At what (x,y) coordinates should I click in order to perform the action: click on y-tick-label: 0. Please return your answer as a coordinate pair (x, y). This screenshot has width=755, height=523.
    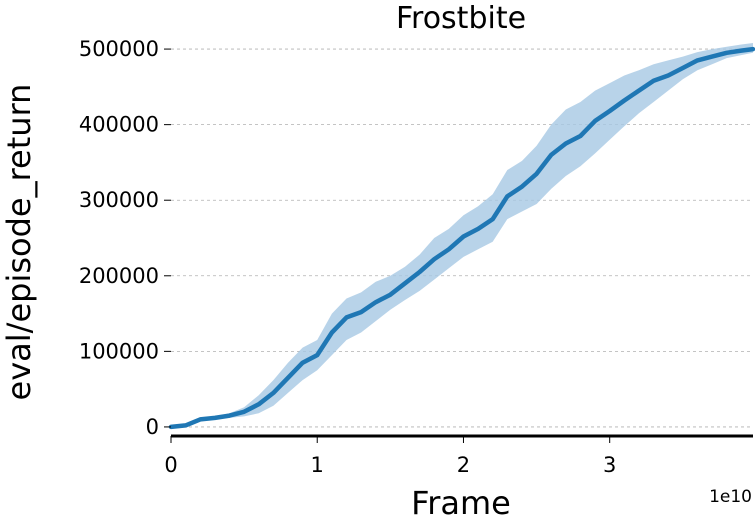
    Looking at the image, I should click on (152, 427).